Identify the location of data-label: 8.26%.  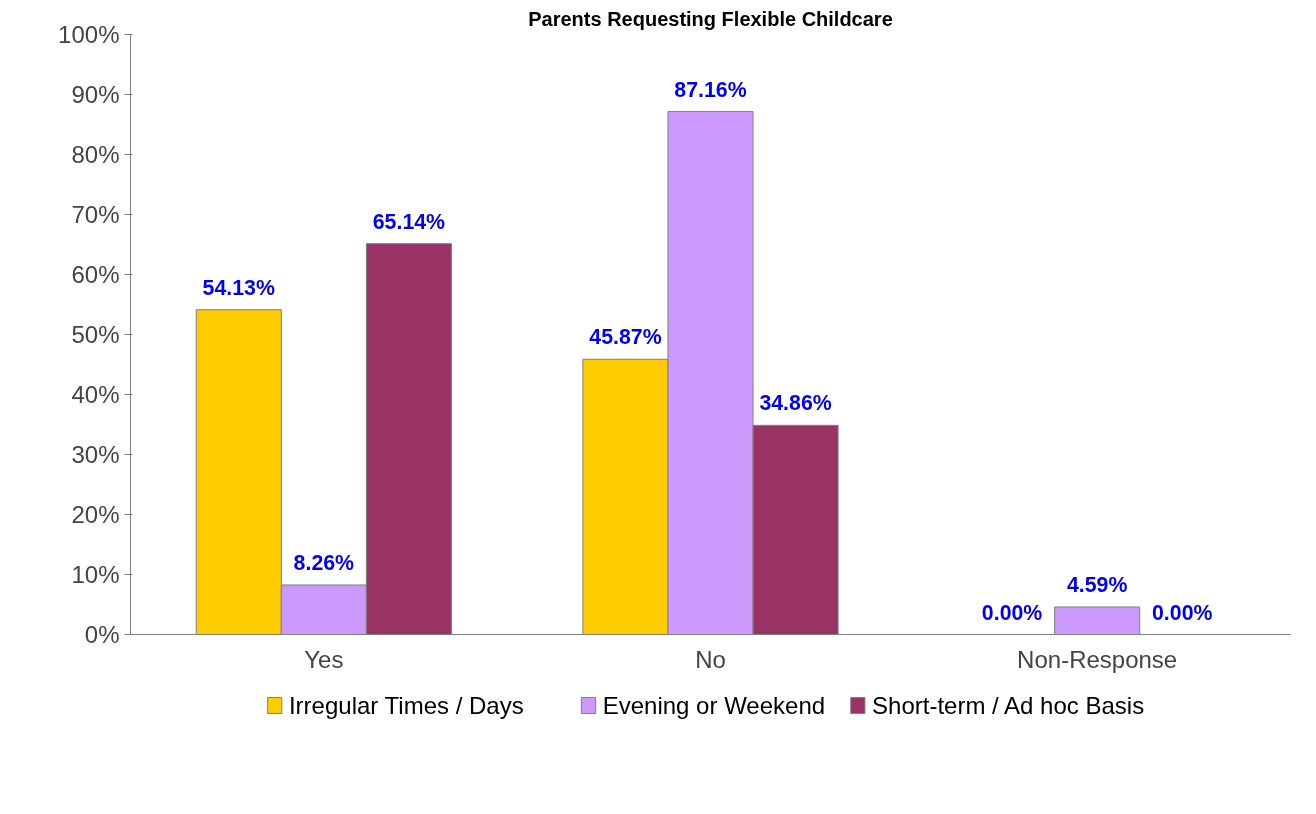
(324, 562).